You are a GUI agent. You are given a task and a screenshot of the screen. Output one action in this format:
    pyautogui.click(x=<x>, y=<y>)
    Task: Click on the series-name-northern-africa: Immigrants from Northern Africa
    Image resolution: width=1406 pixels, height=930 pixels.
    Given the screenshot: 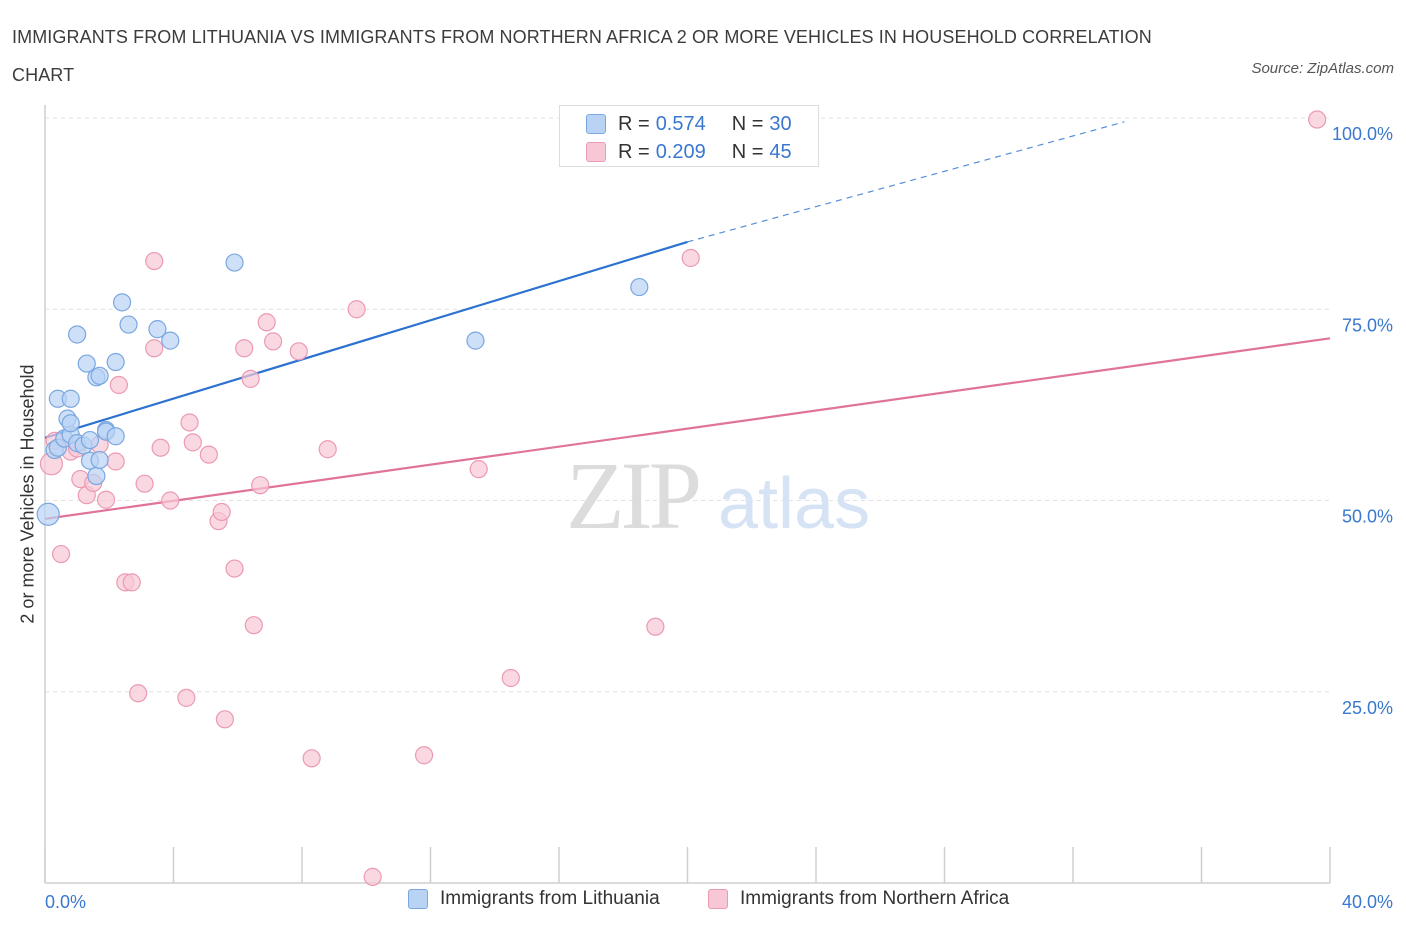 What is the action you would take?
    pyautogui.click(x=875, y=898)
    